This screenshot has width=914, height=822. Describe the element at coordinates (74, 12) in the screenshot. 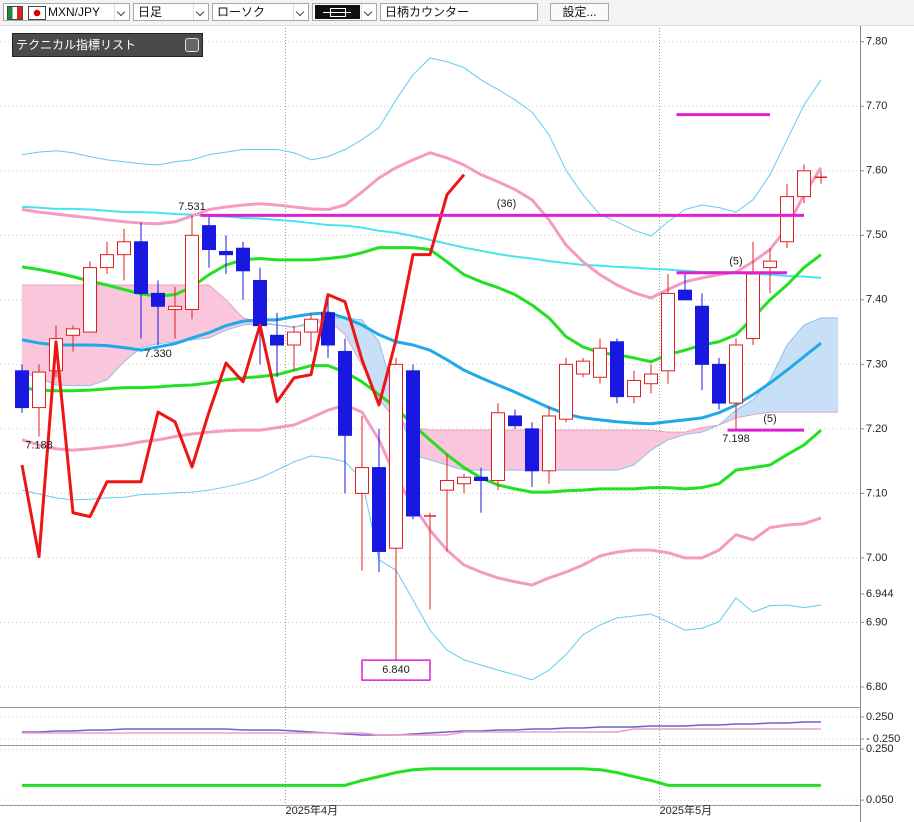

I see `symbol: MXN/JPY` at that location.